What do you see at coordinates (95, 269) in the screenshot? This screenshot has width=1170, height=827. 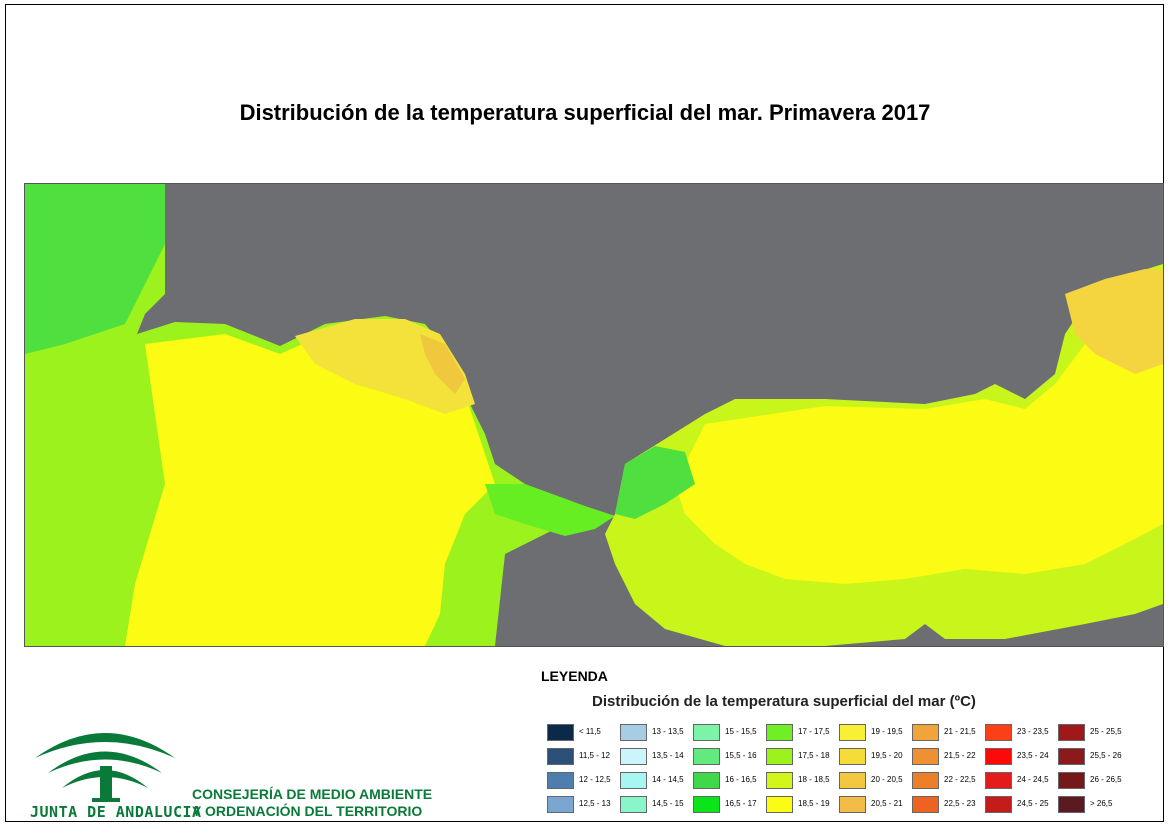 I see `atlantic-green-coast` at bounding box center [95, 269].